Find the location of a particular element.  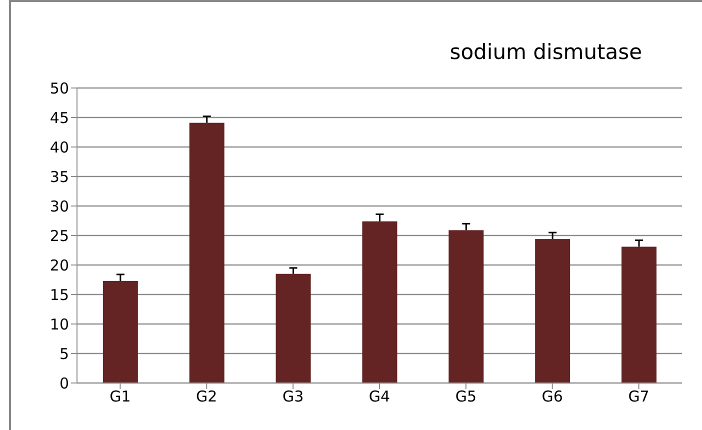

y-tick-label: 15 is located at coordinates (59, 295).